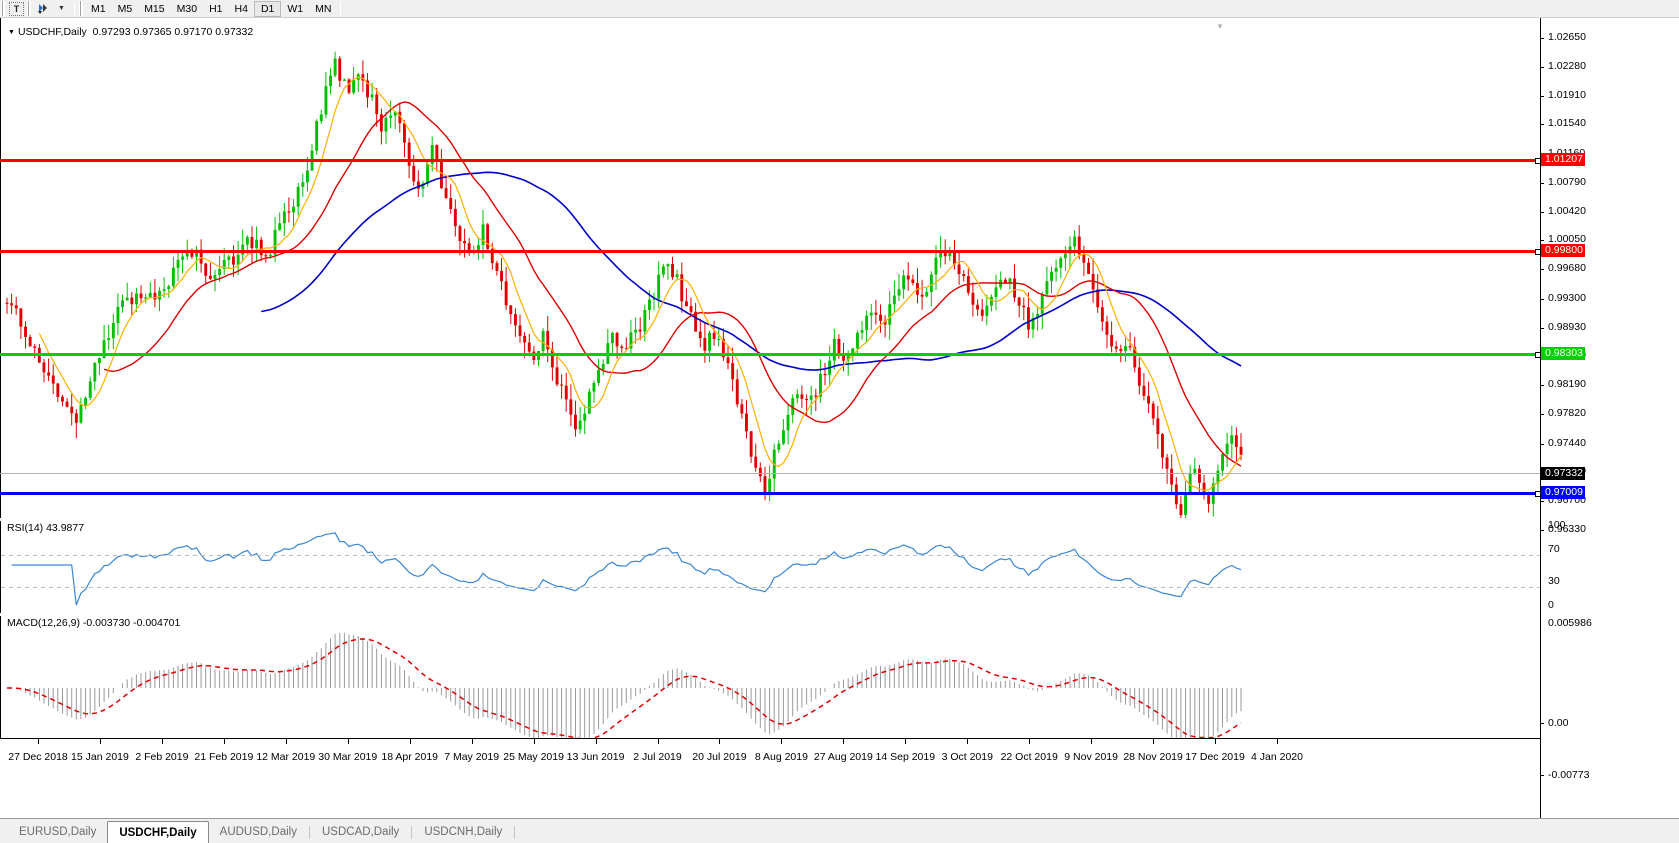 The width and height of the screenshot is (1679, 843). What do you see at coordinates (295, 8) in the screenshot?
I see `timeframe-w1: W1` at bounding box center [295, 8].